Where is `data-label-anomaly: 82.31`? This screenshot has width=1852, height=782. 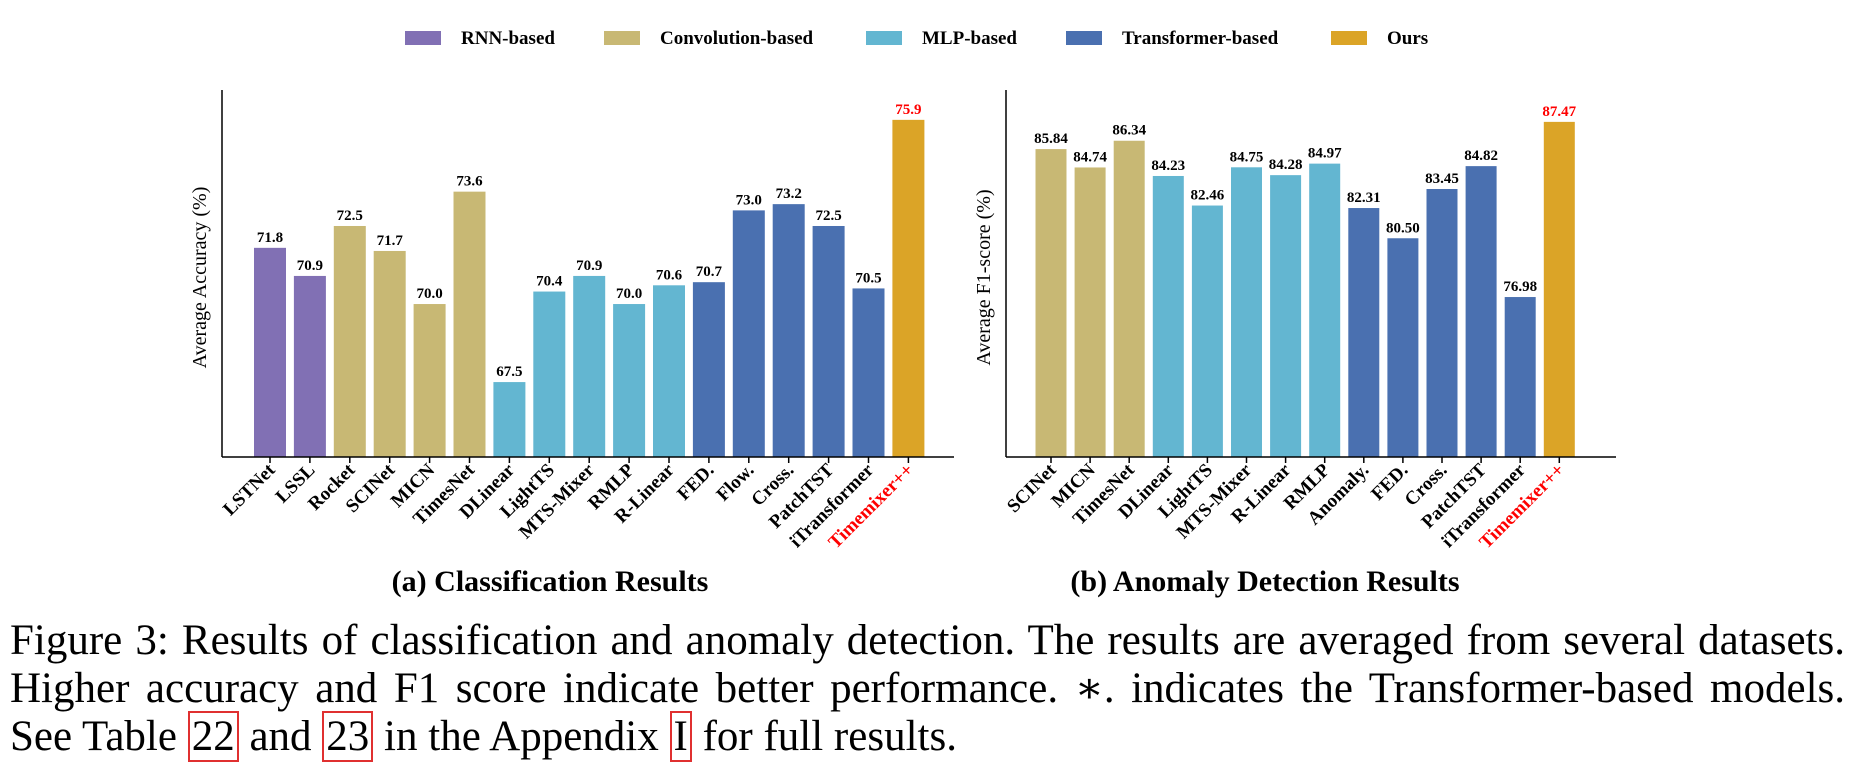 data-label-anomaly: 82.31 is located at coordinates (1364, 198).